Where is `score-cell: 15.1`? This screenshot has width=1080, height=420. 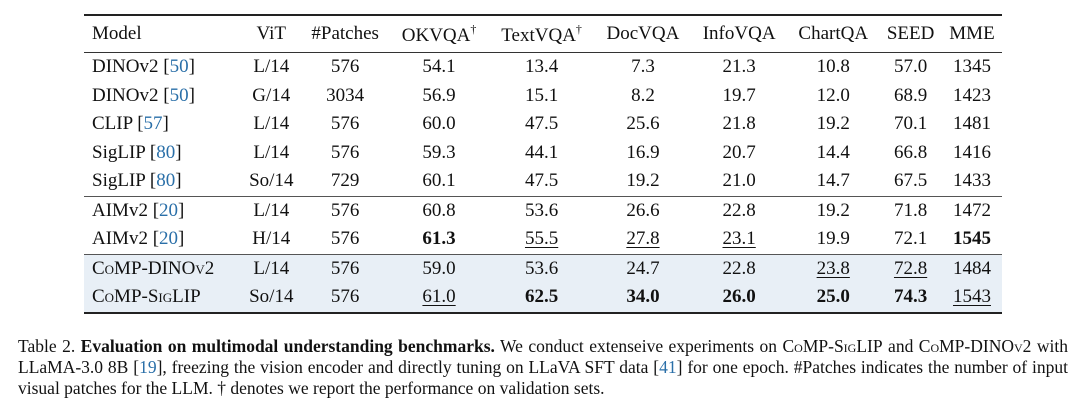
score-cell: 15.1 is located at coordinates (541, 96).